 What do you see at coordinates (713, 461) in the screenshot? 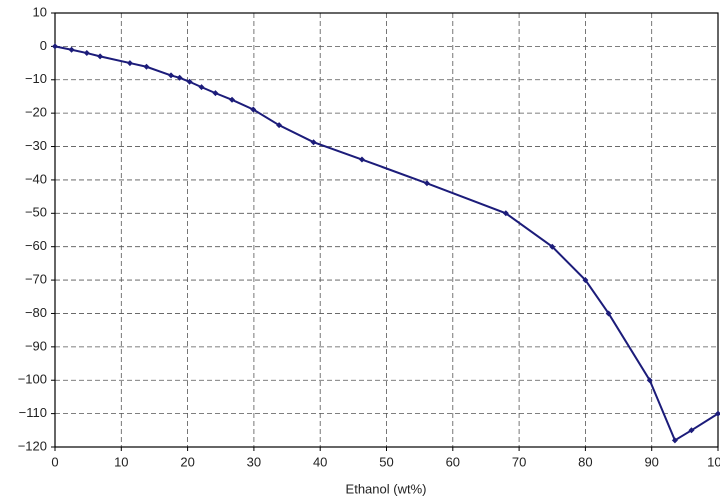
I see `x-tick-label: 100` at bounding box center [713, 461].